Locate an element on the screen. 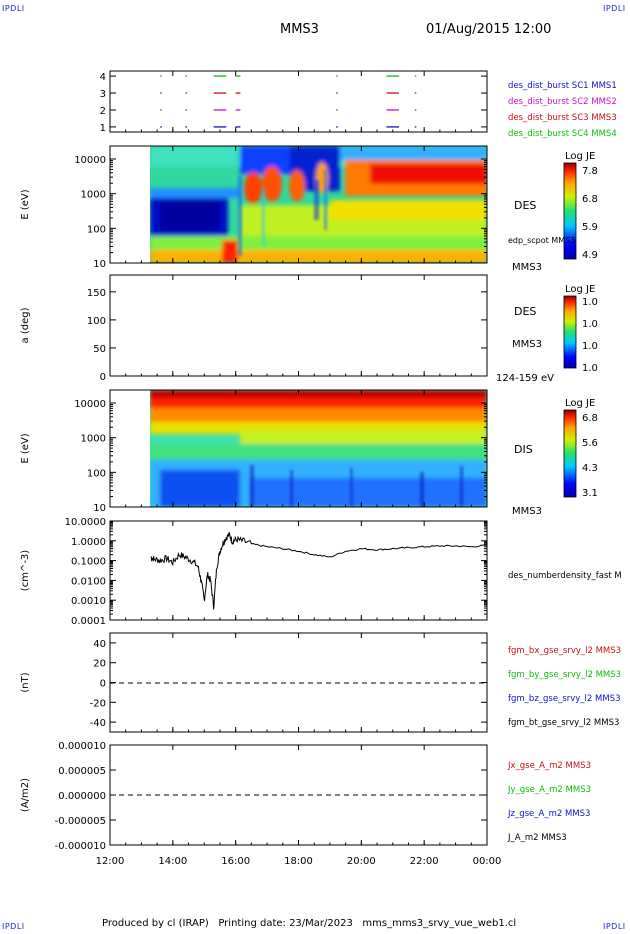  des-pitch-ytick-label: 150 is located at coordinates (96, 293).